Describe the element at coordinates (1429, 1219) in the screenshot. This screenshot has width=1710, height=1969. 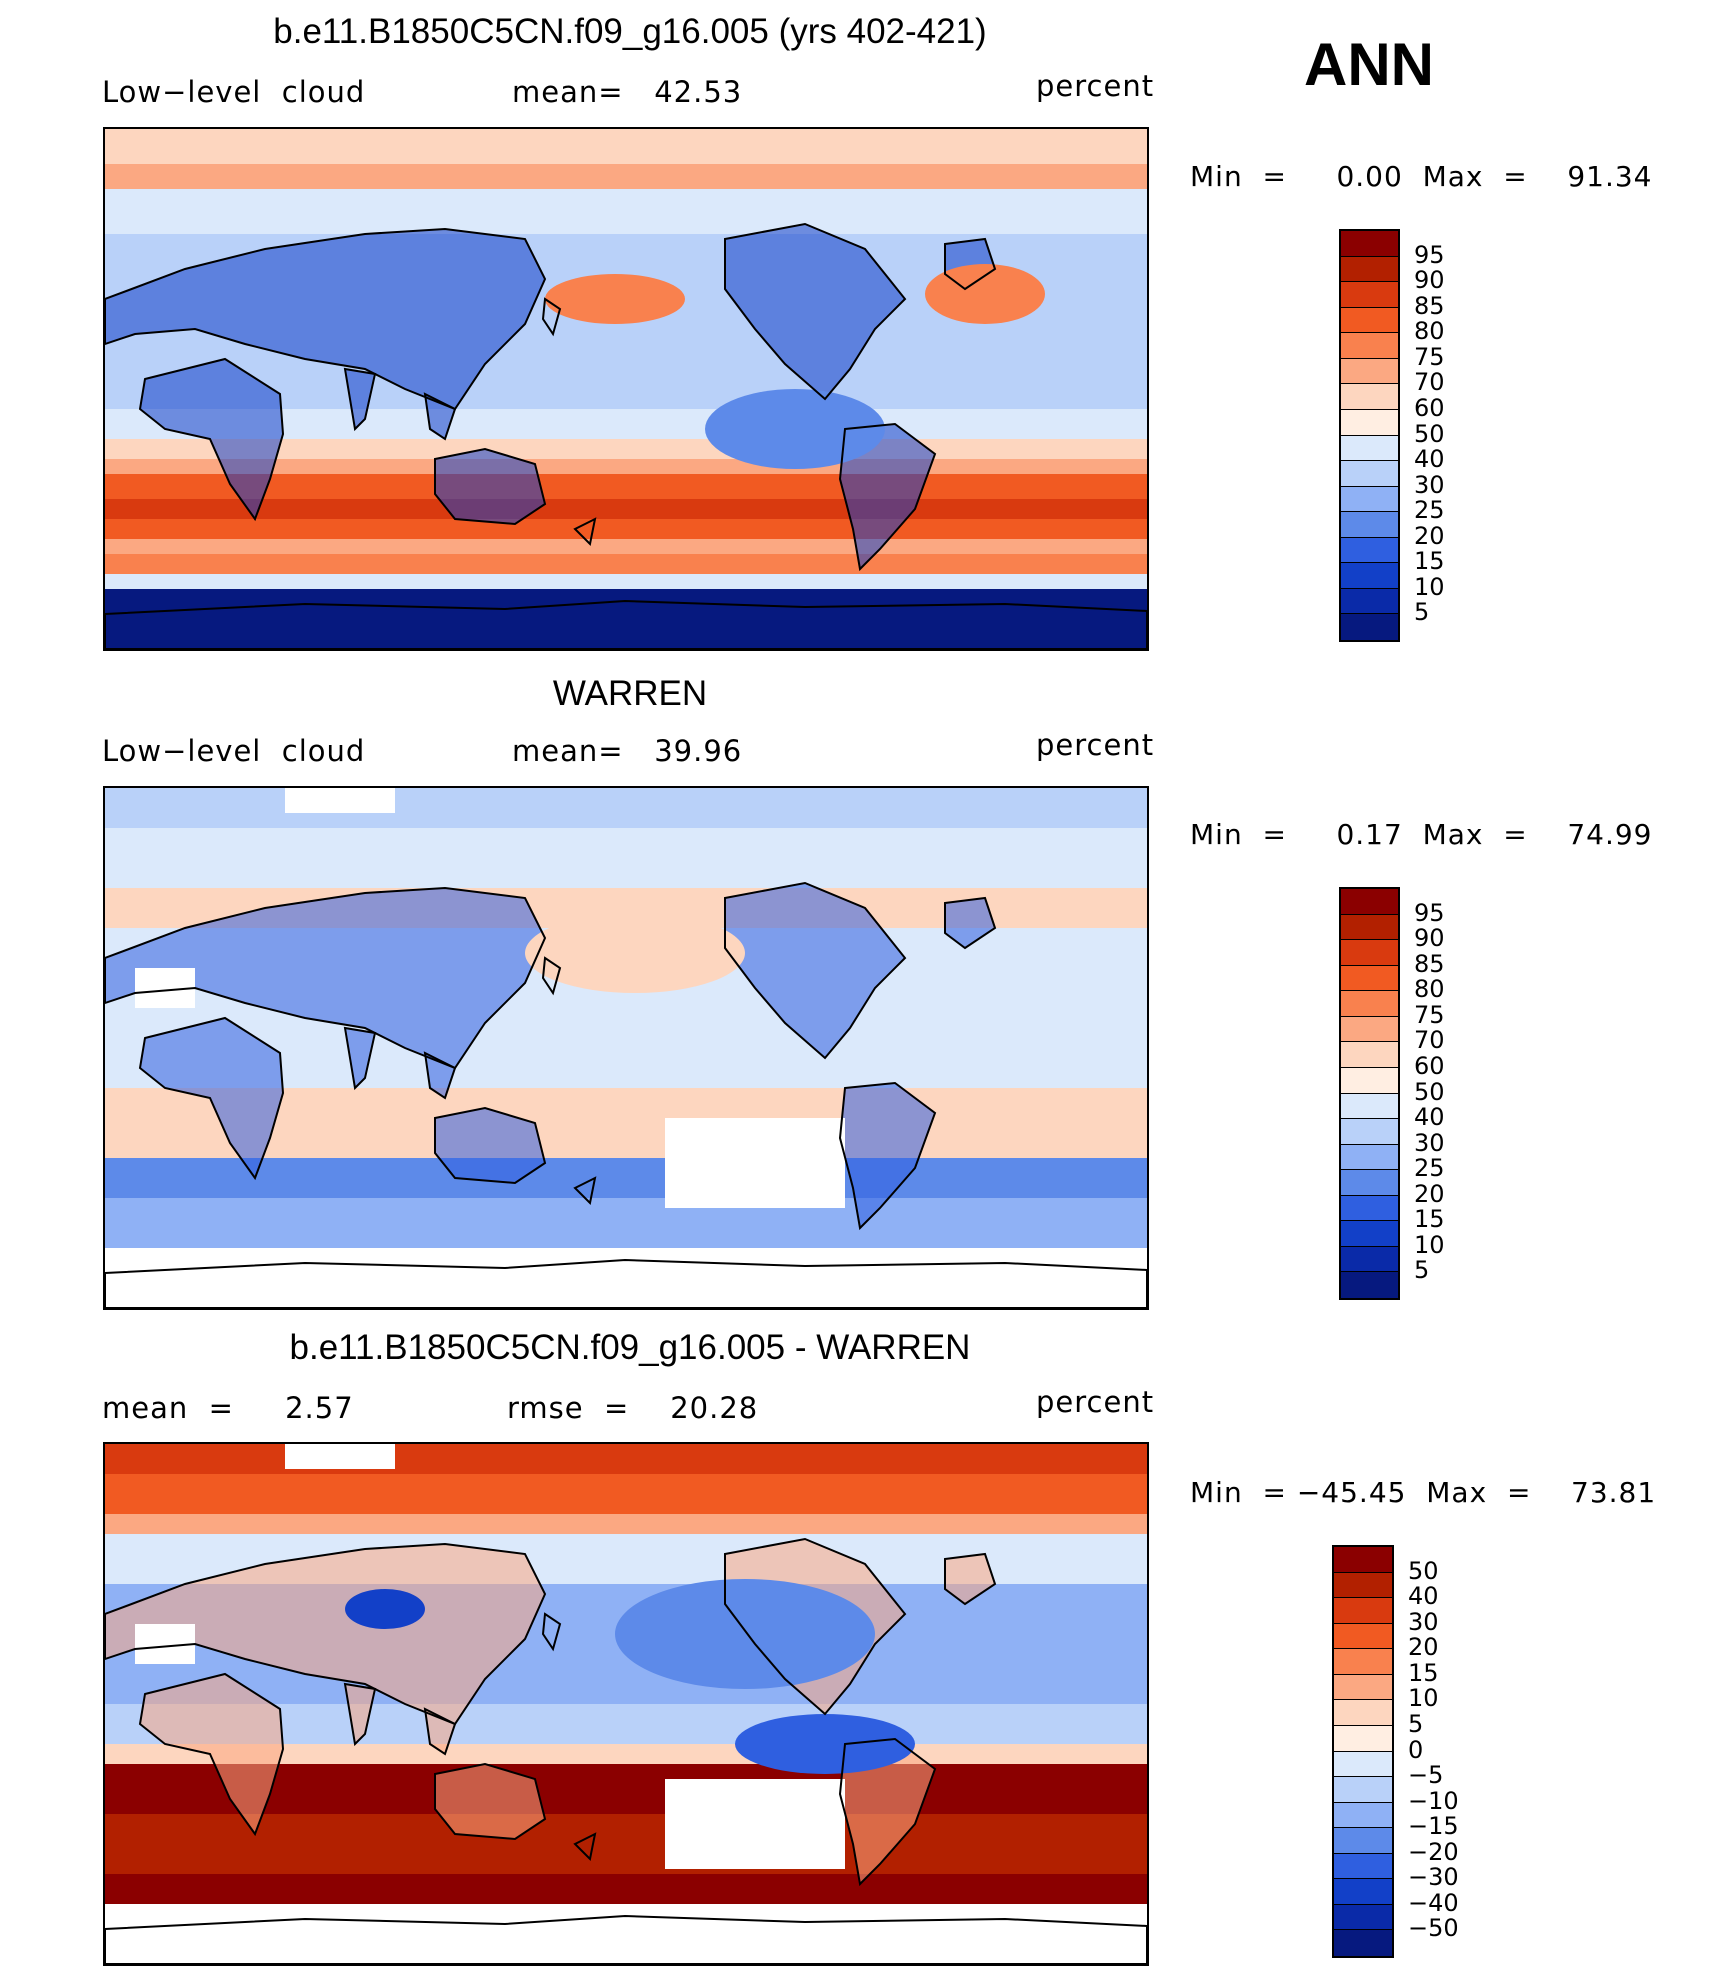
I see `colorbar-tick-label: 15` at that location.